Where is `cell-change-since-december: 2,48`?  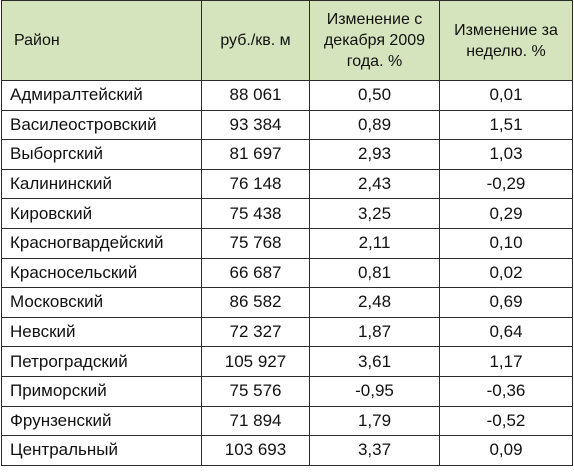
cell-change-since-december: 2,48 is located at coordinates (374, 302).